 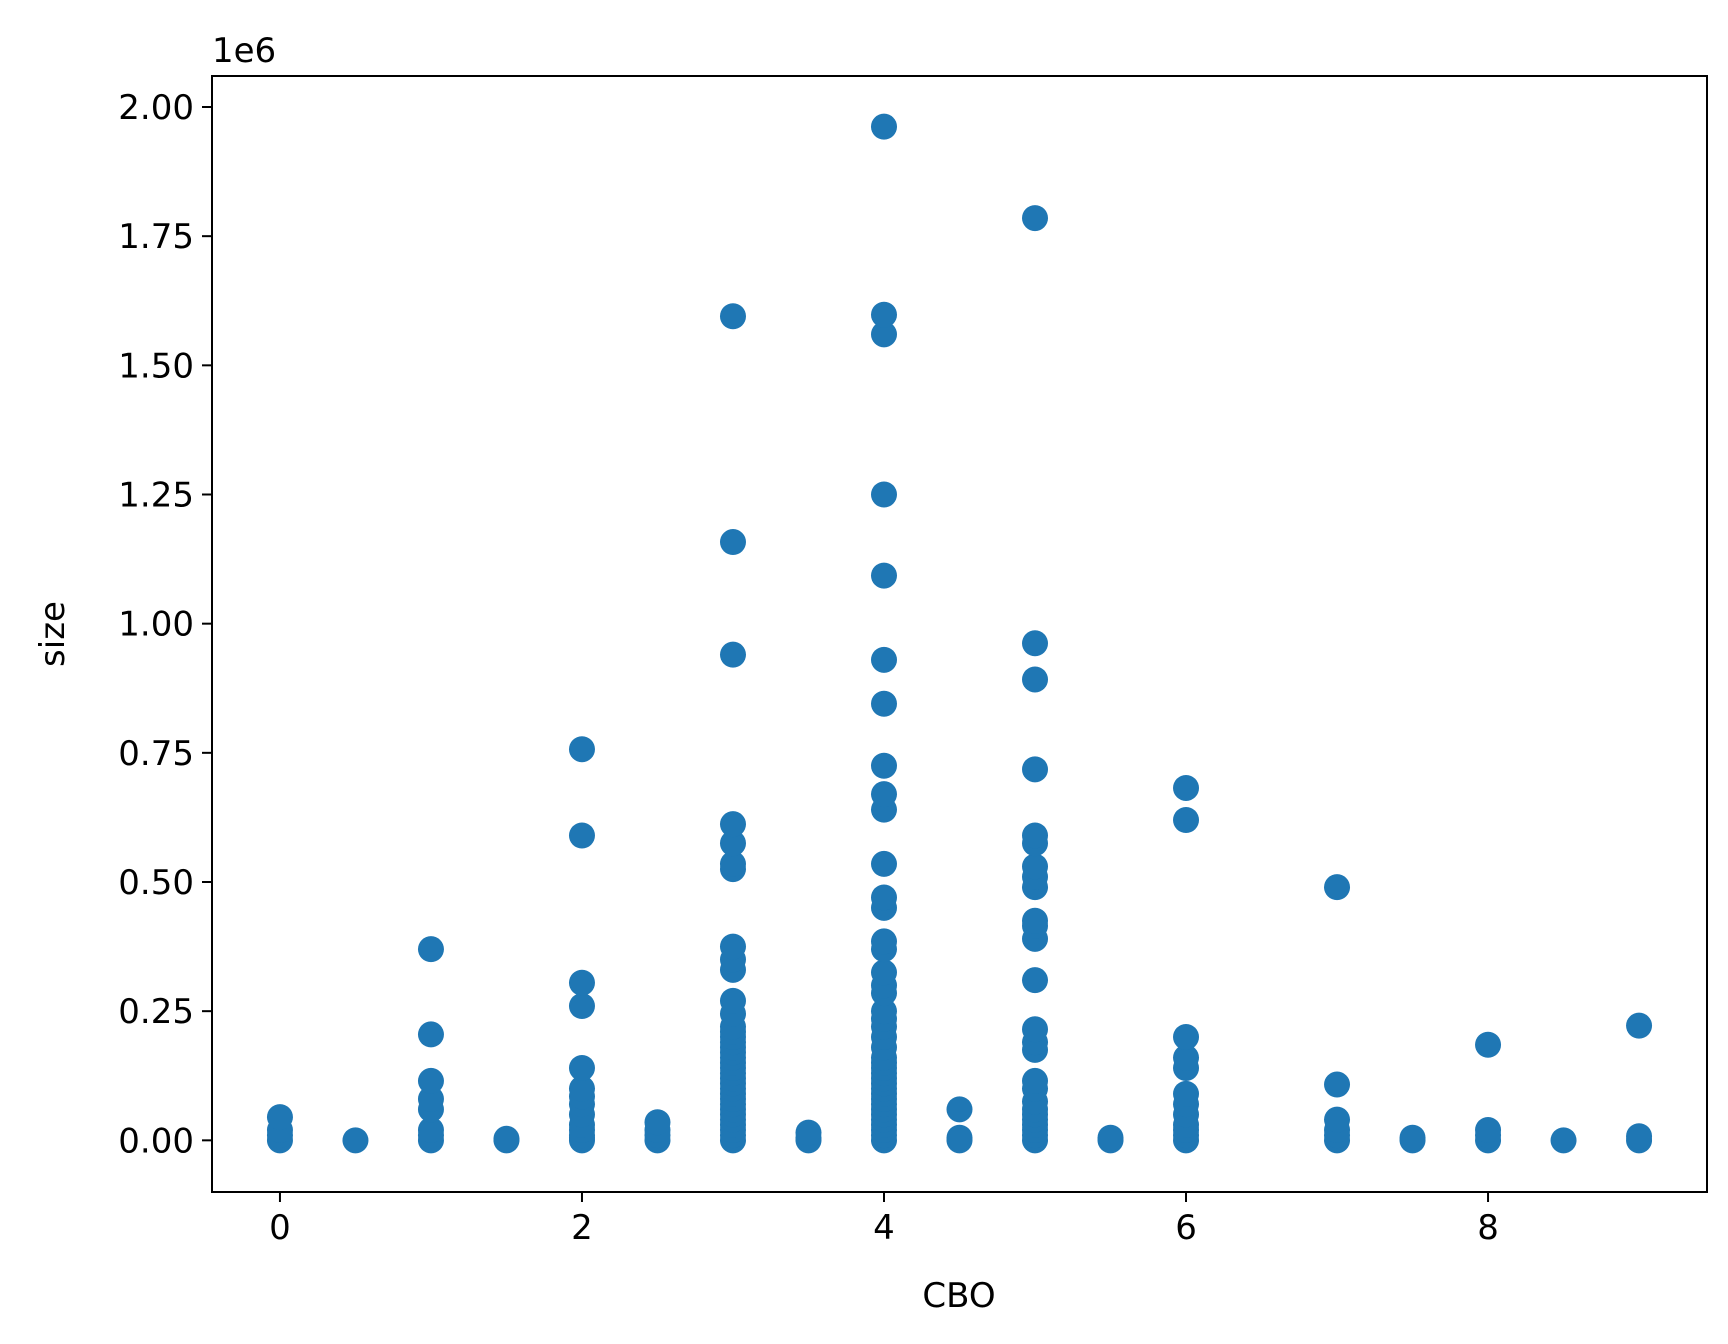 What do you see at coordinates (156, 237) in the screenshot?
I see `y-tick-label: 1.75` at bounding box center [156, 237].